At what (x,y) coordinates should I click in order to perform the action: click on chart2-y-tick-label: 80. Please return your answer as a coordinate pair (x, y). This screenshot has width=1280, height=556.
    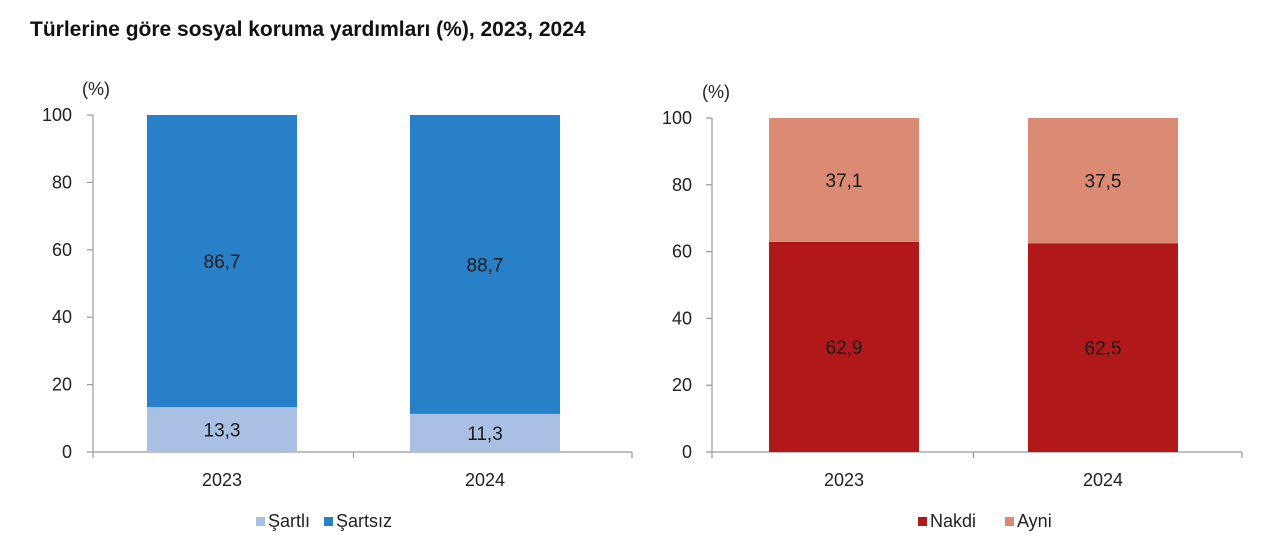
    Looking at the image, I should click on (682, 185).